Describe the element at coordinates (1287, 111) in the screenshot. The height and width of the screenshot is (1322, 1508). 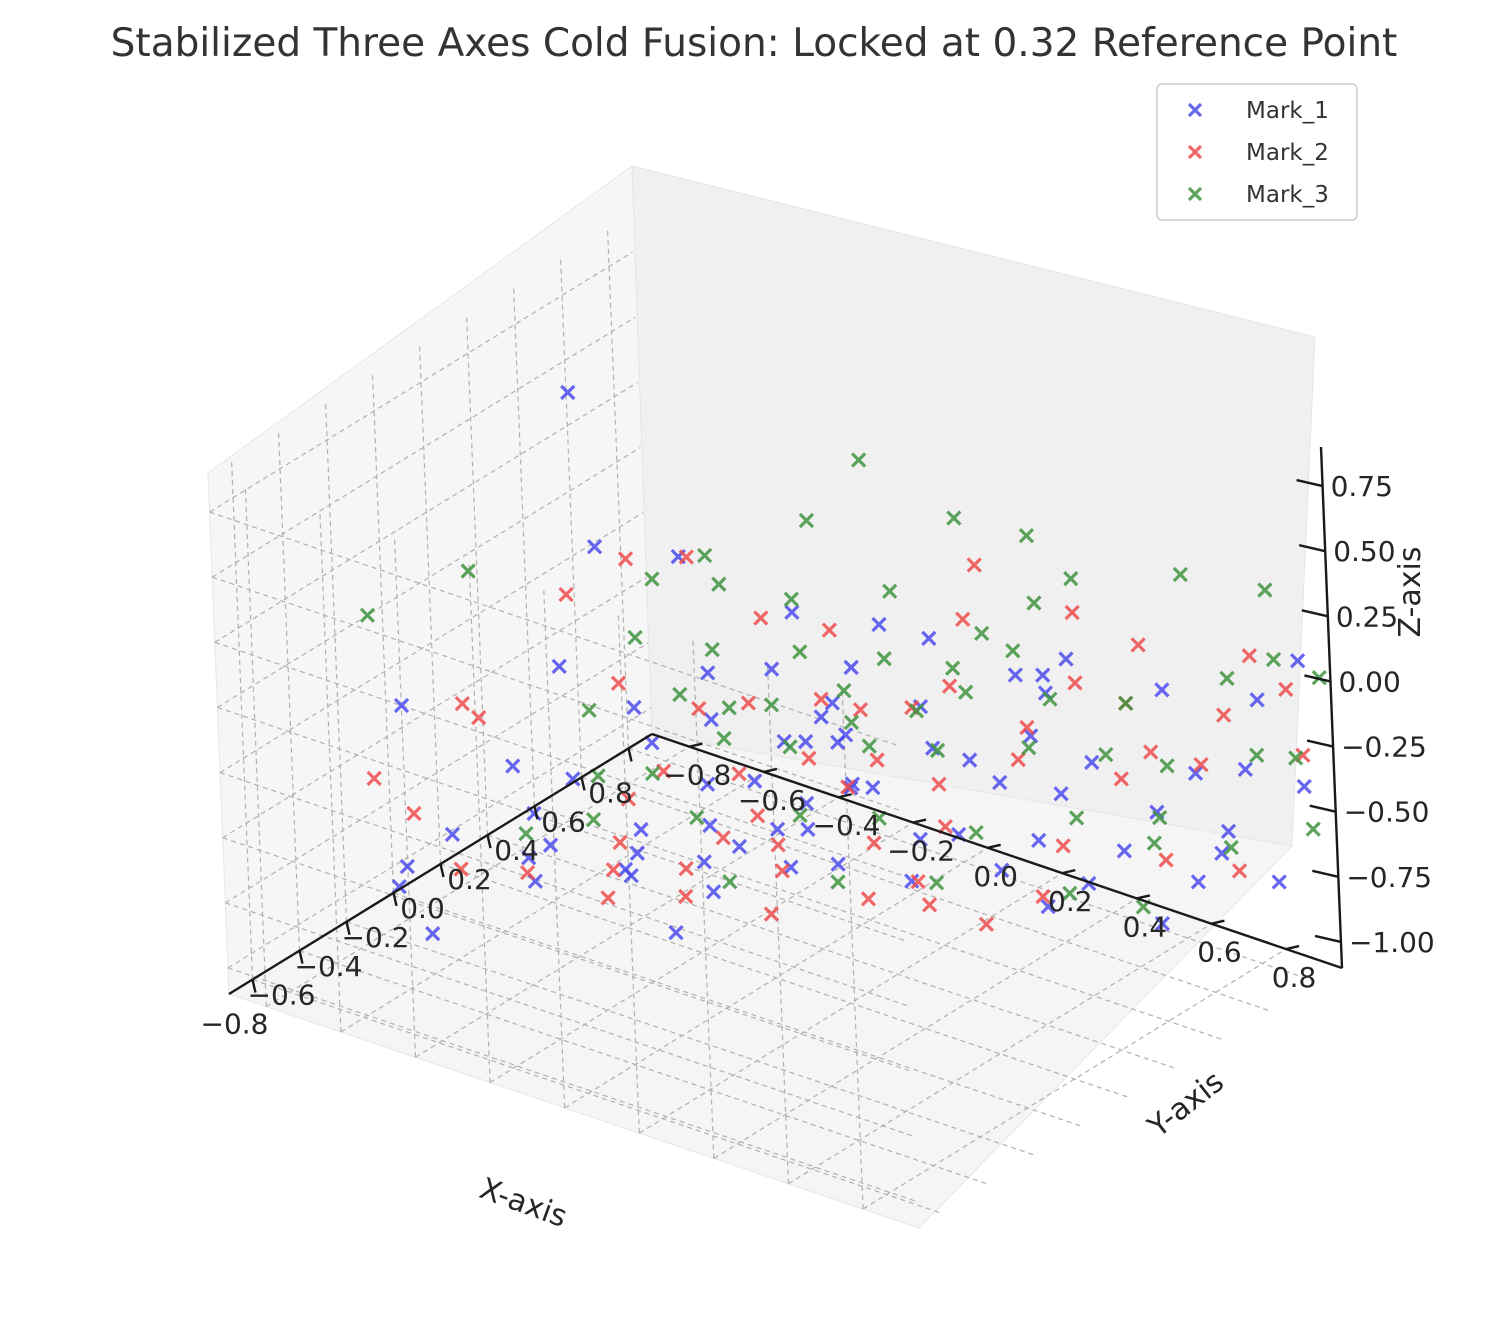
I see `legend-label: Mark_1` at that location.